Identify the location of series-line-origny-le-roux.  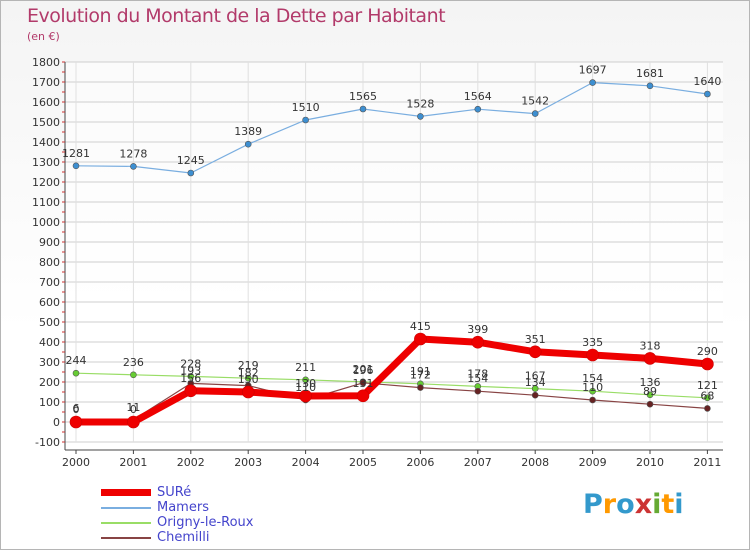
(392, 385).